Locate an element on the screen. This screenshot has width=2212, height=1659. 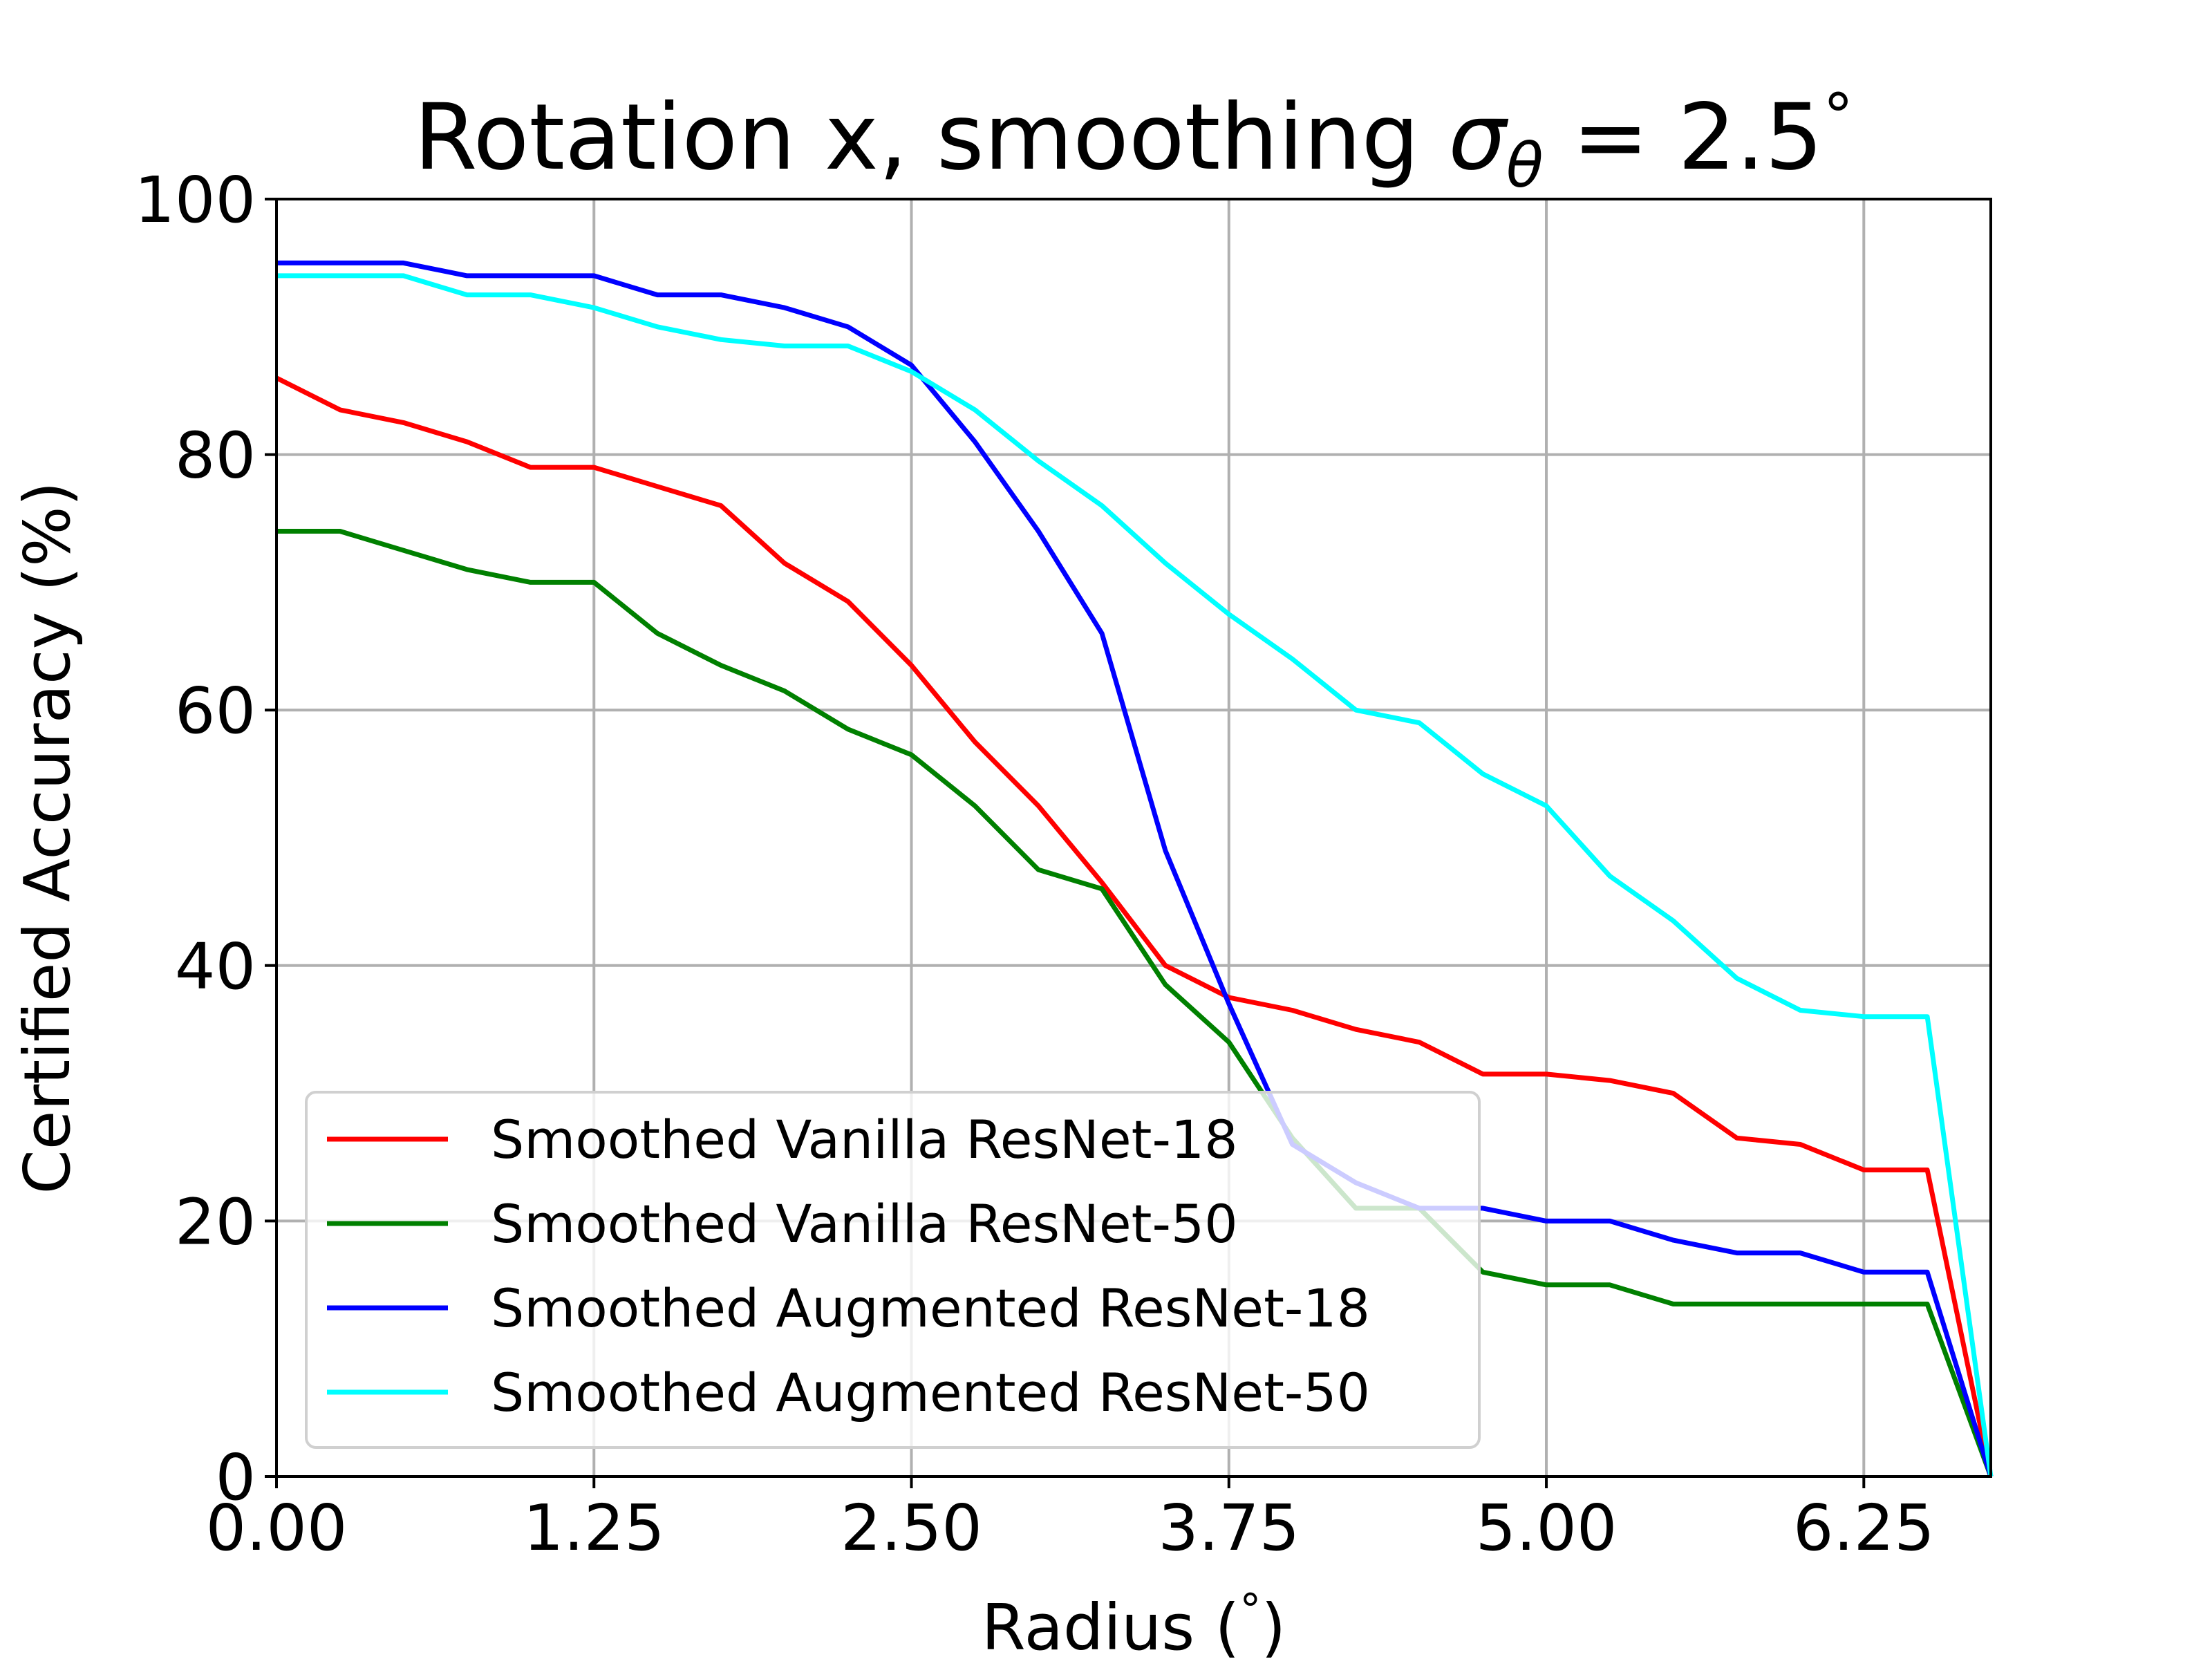
legend-box is located at coordinates (893, 1270).